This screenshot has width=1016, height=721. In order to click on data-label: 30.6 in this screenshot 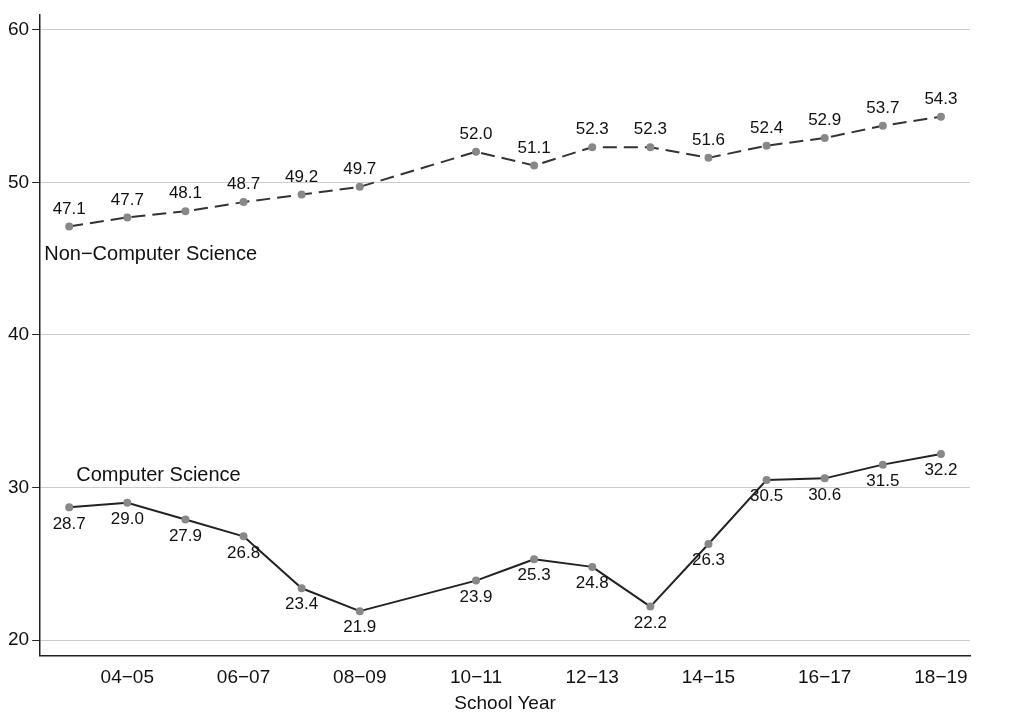, I will do `click(825, 494)`.